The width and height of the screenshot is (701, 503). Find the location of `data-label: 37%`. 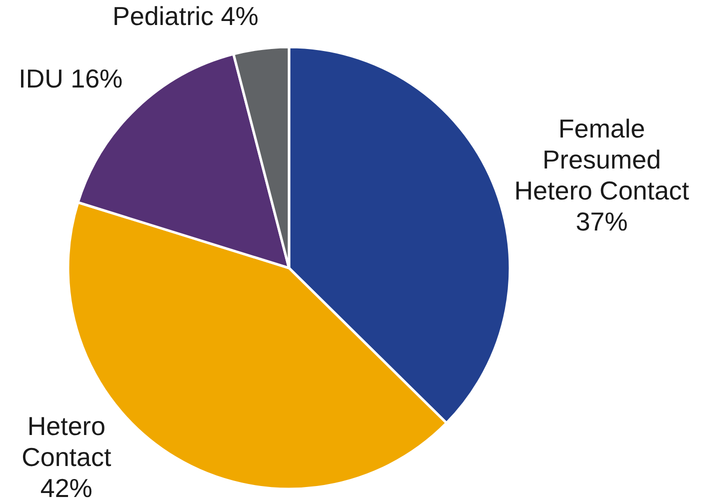

data-label: 37% is located at coordinates (602, 221).